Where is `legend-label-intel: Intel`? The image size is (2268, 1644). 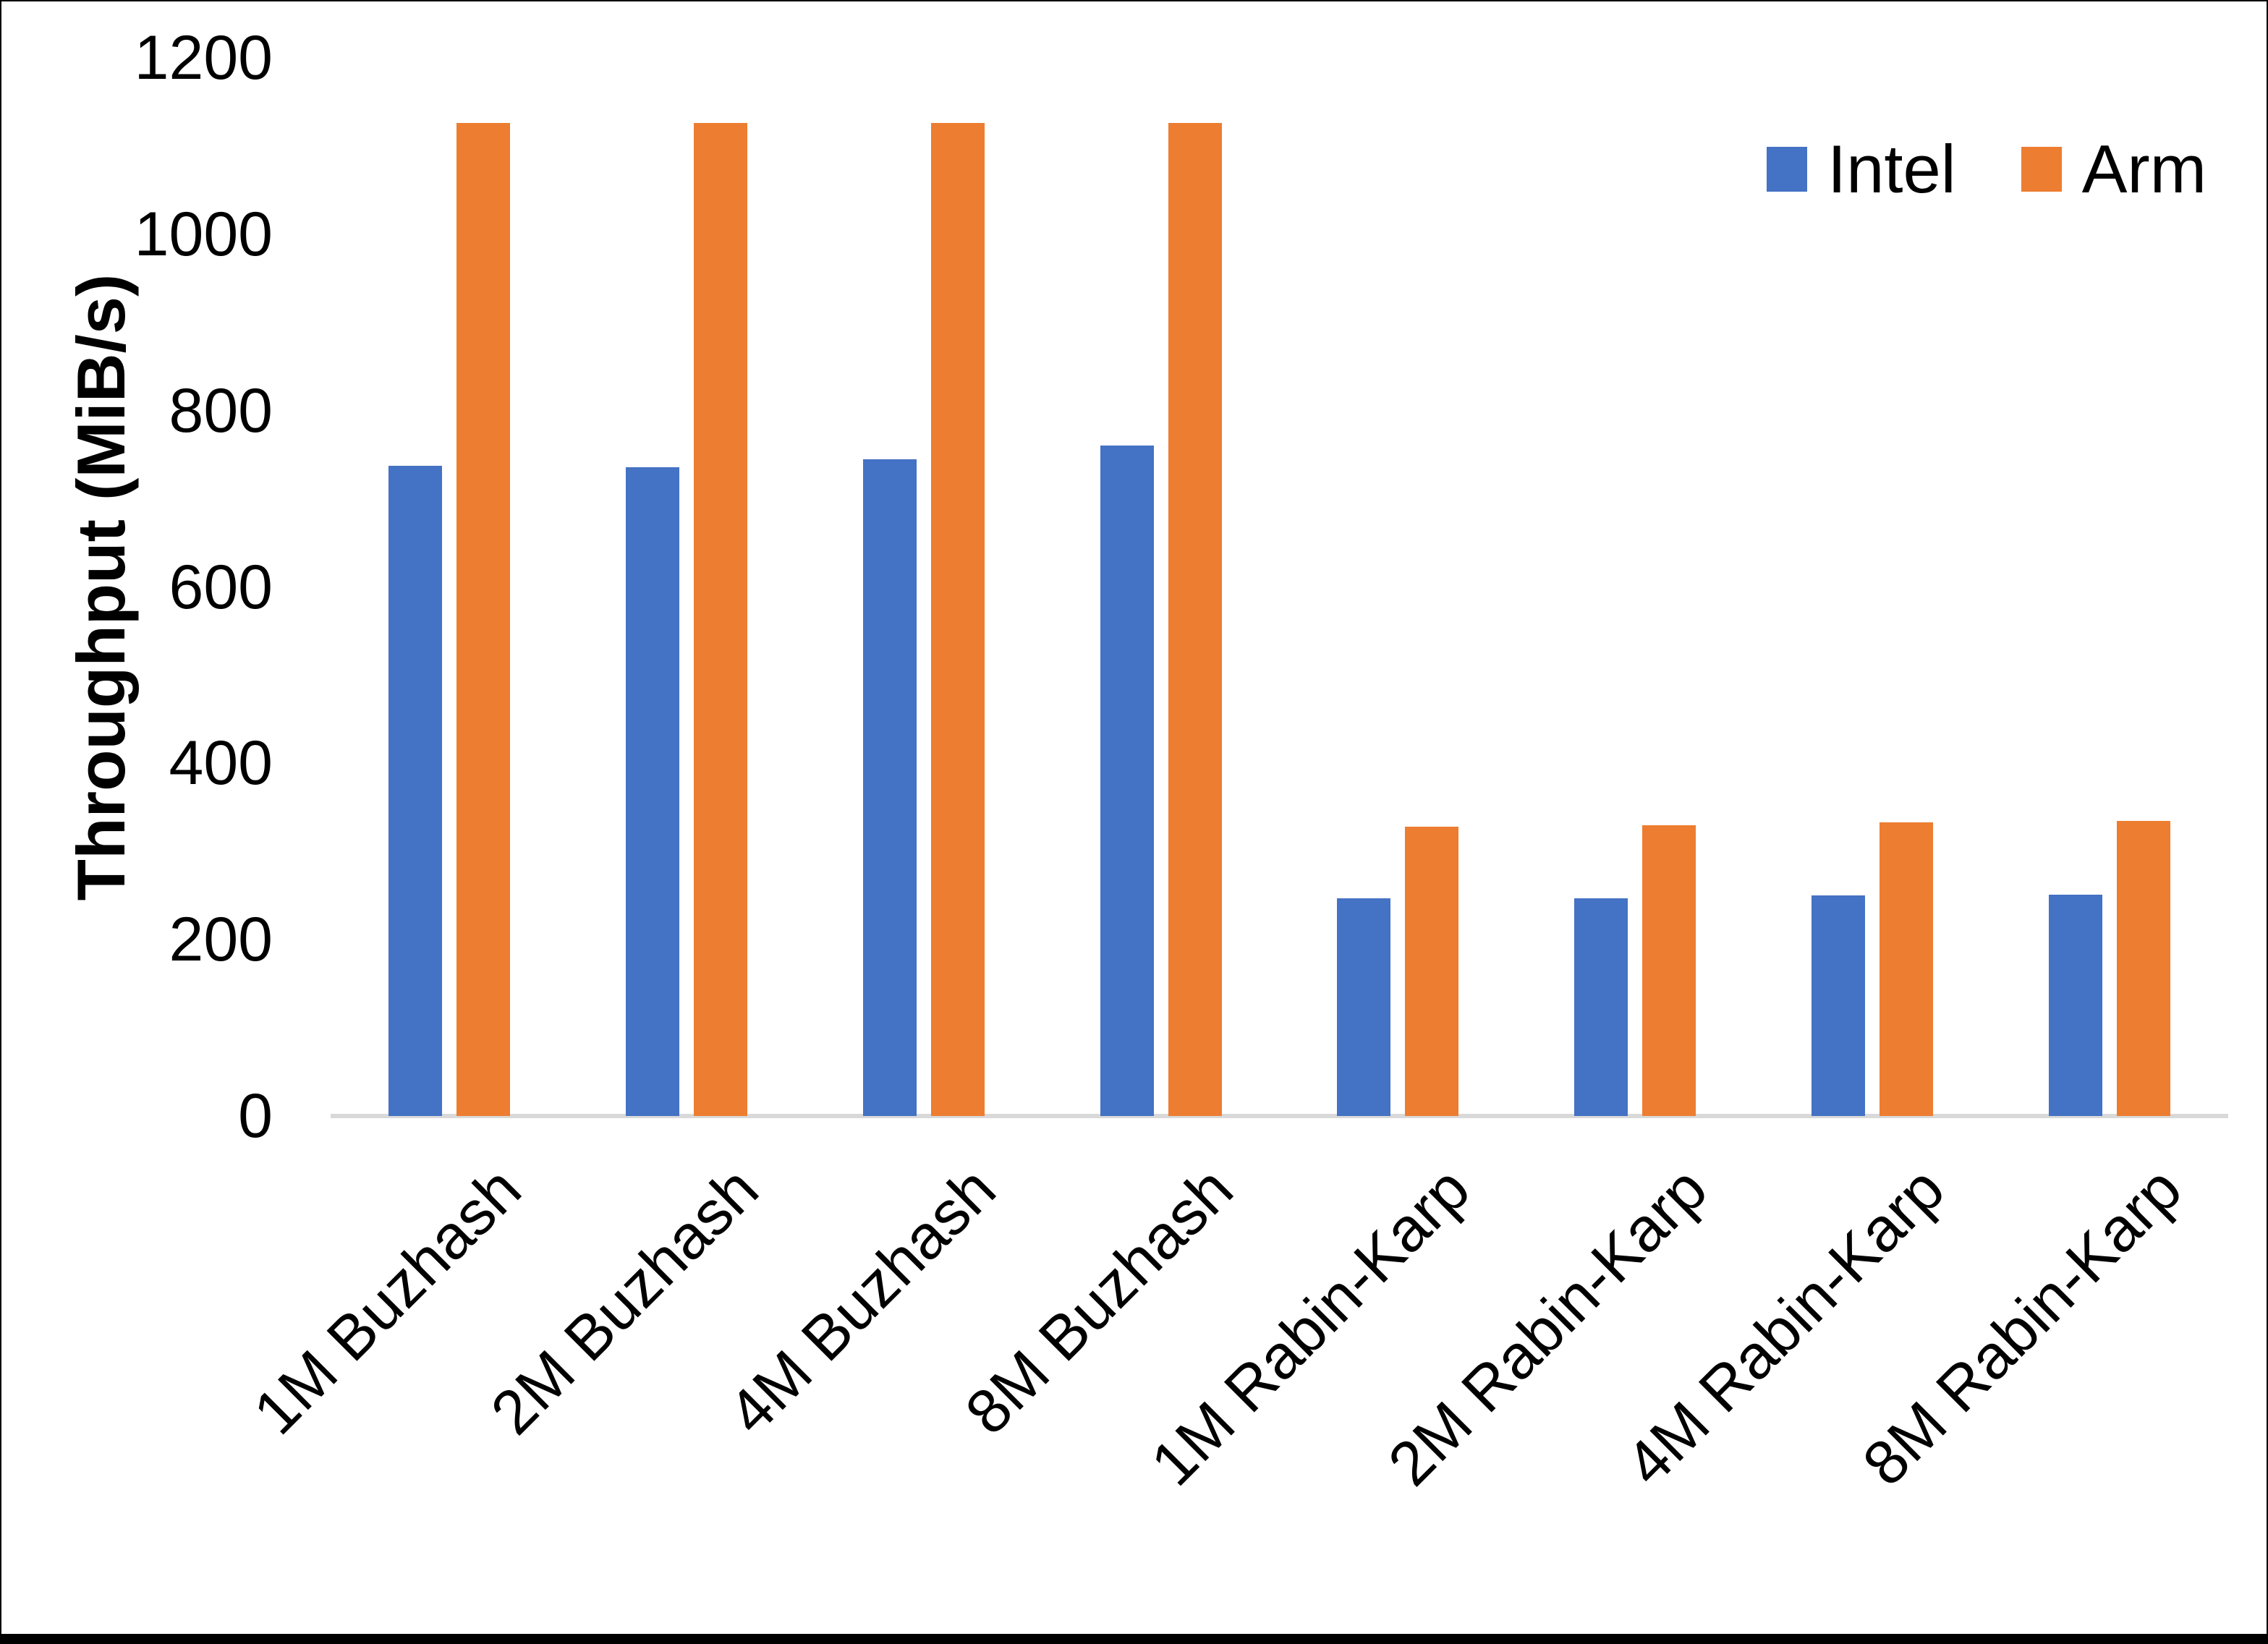 legend-label-intel: Intel is located at coordinates (1892, 169).